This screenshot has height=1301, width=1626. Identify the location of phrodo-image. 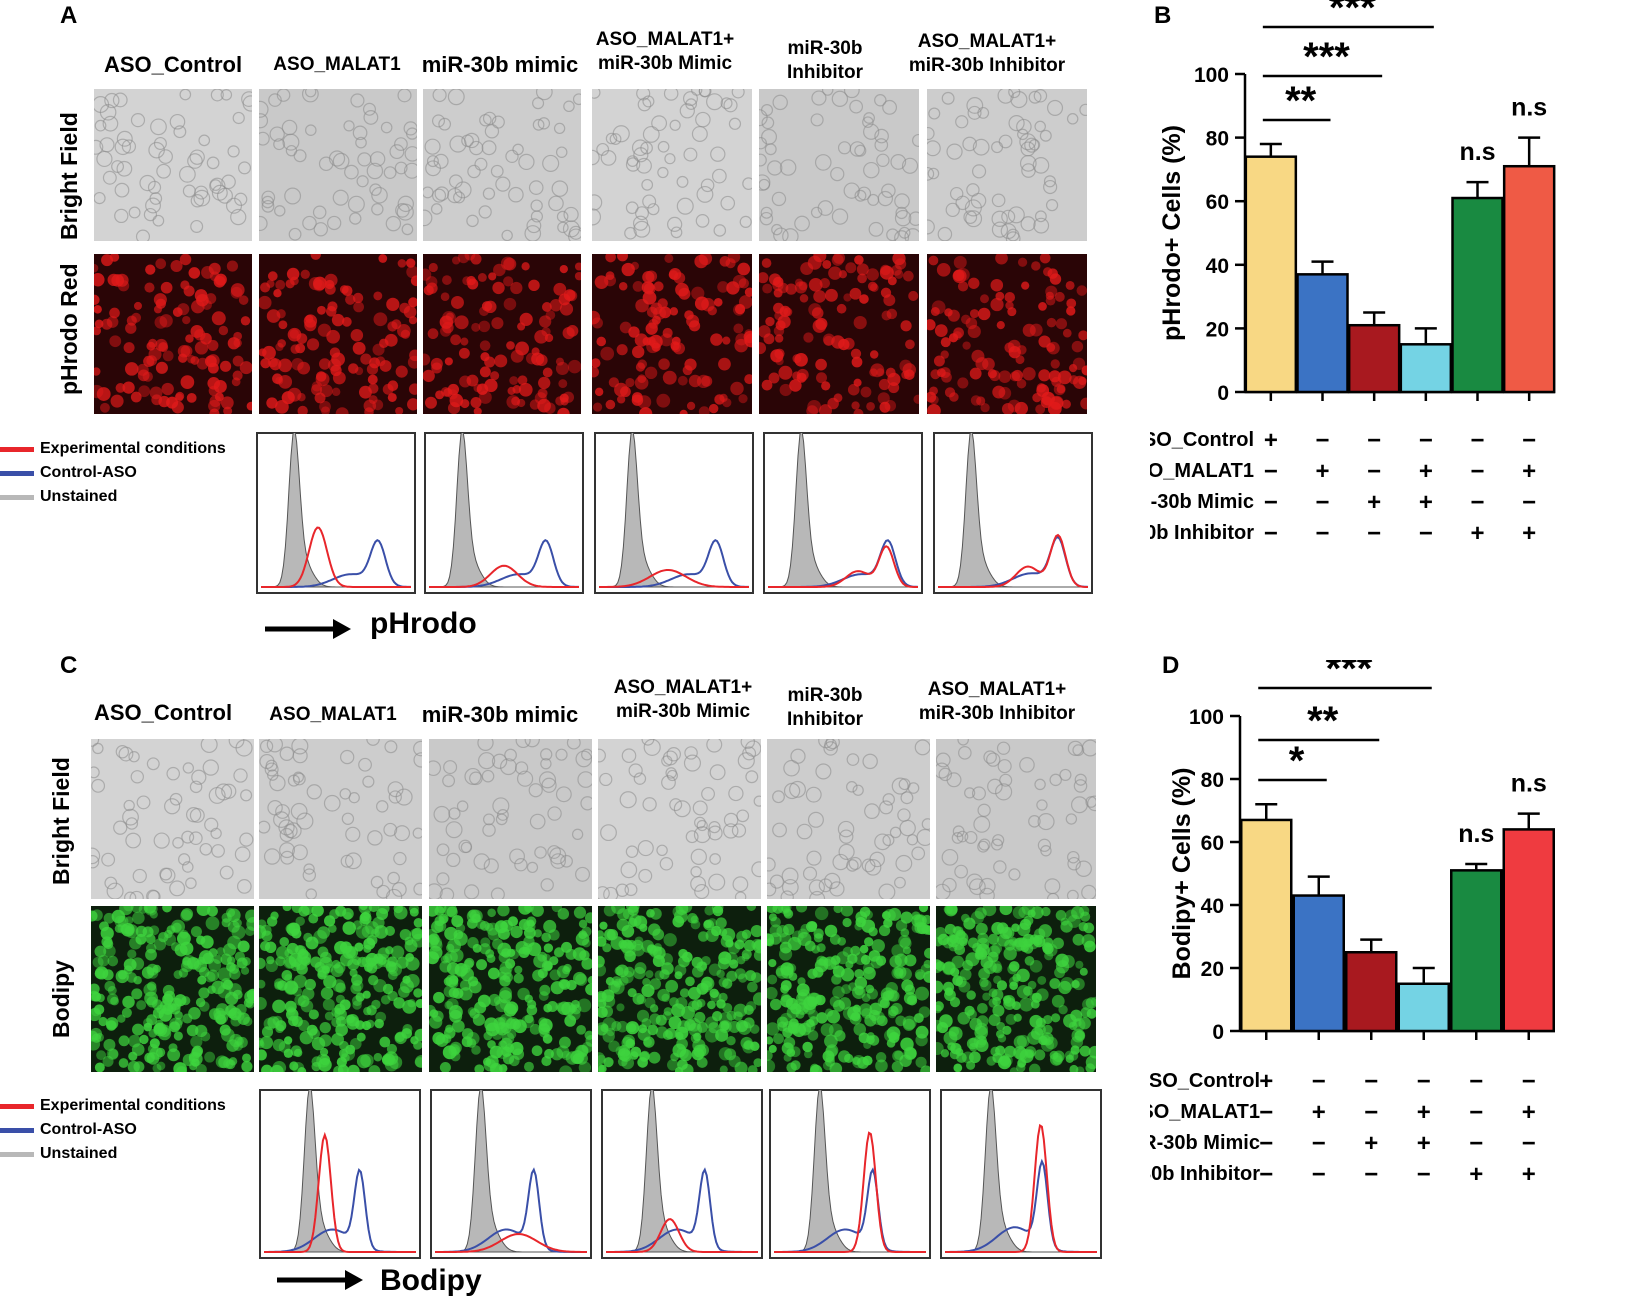
(839, 334).